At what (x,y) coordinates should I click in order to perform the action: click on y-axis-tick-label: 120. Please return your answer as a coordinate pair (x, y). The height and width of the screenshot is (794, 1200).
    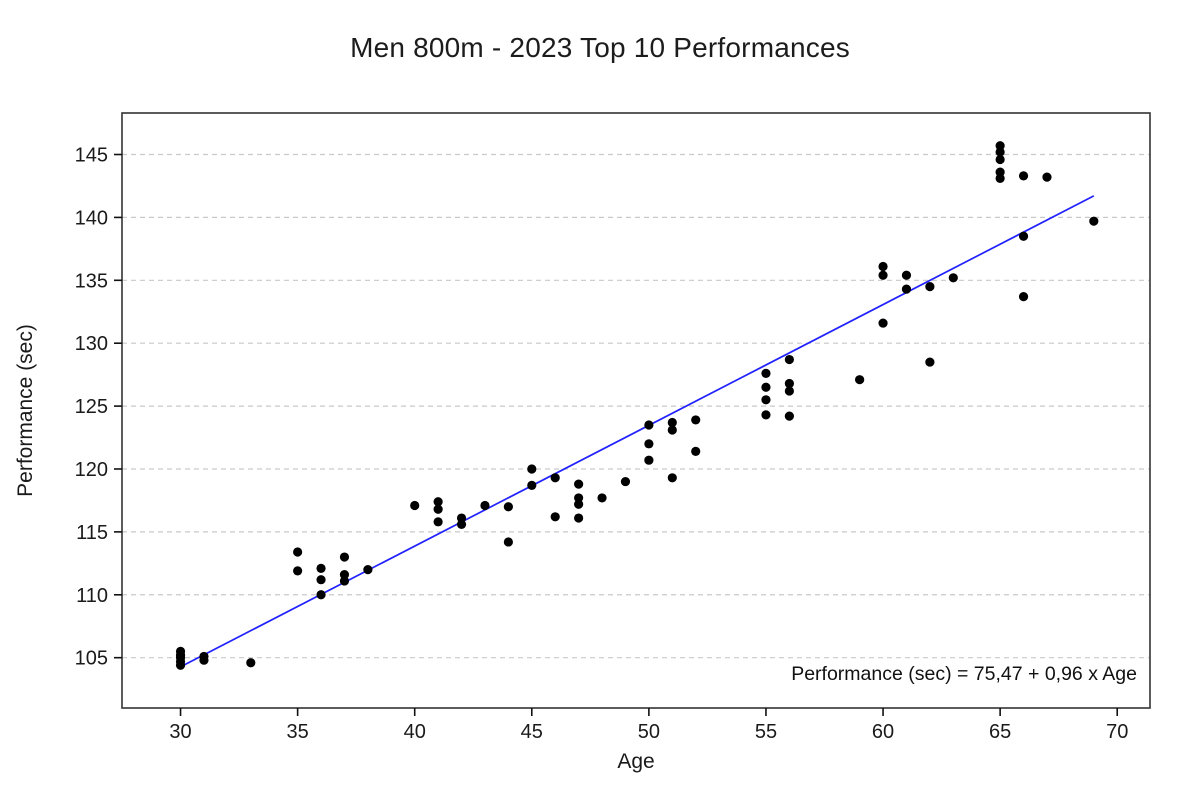
    Looking at the image, I should click on (91, 470).